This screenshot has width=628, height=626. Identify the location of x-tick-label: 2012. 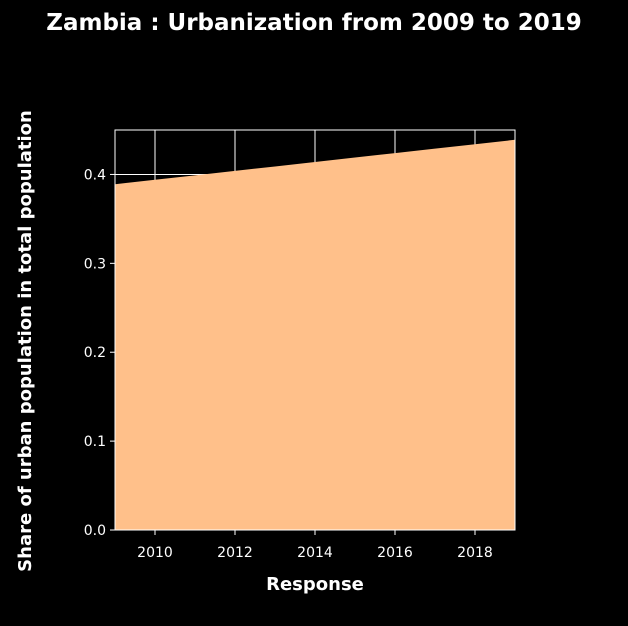
(235, 553).